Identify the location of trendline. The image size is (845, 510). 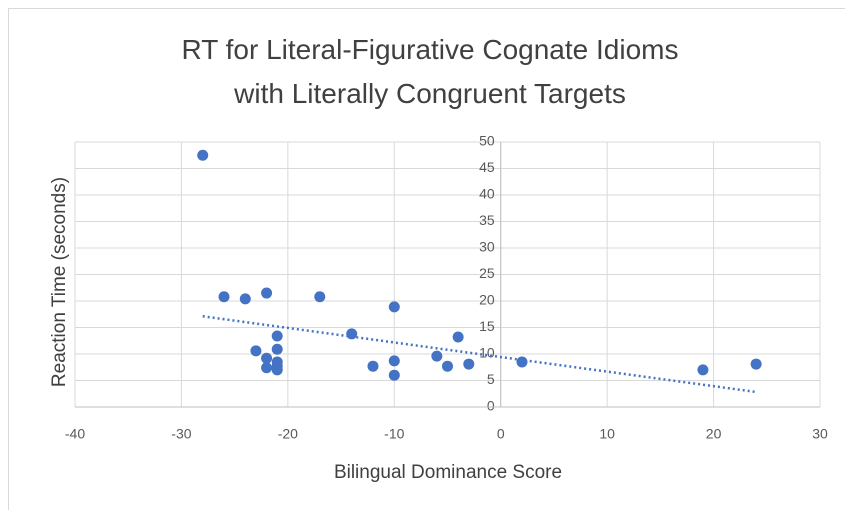
(479, 354).